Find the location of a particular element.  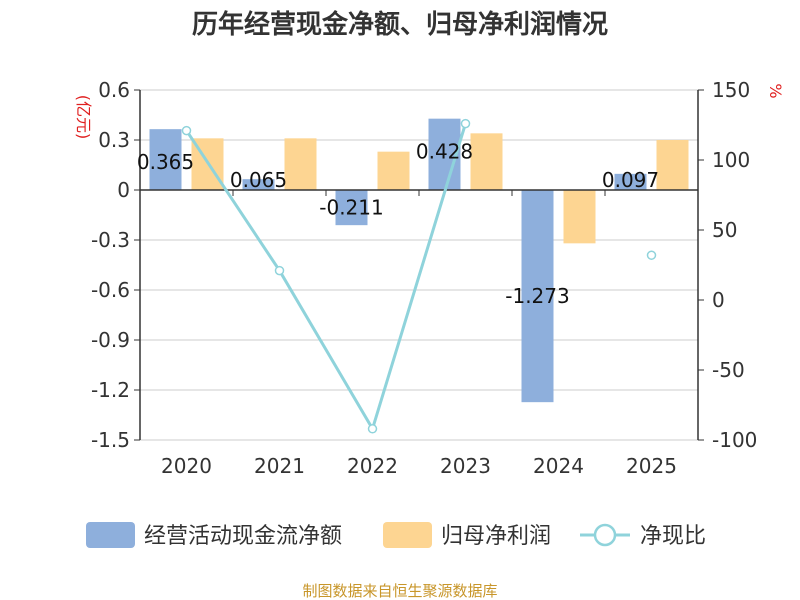

cash-flow-bar-2024 is located at coordinates (537, 296).